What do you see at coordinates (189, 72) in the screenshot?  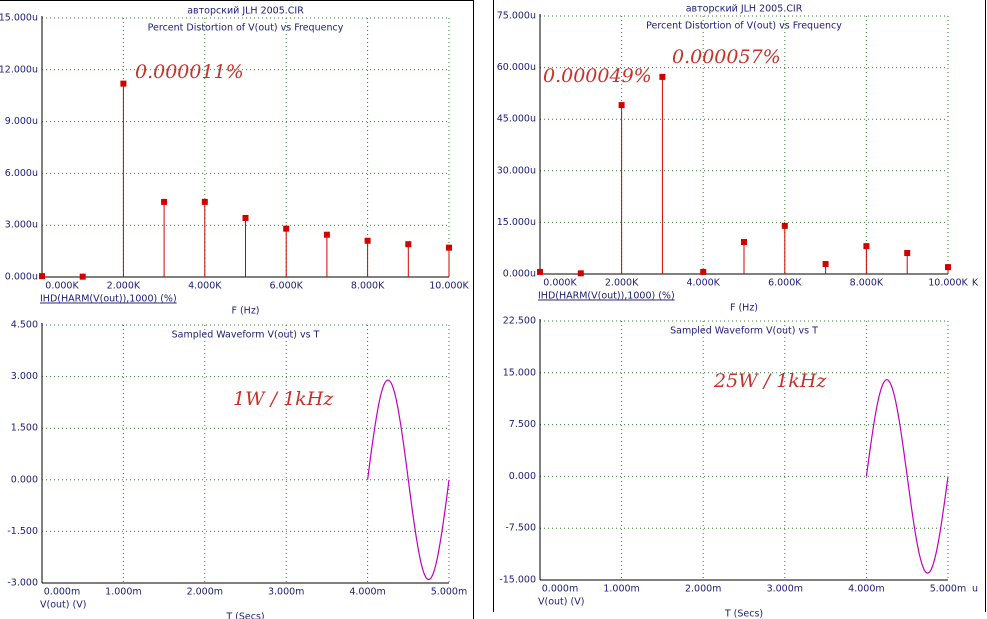 I see `annotation: 0.000011%` at bounding box center [189, 72].